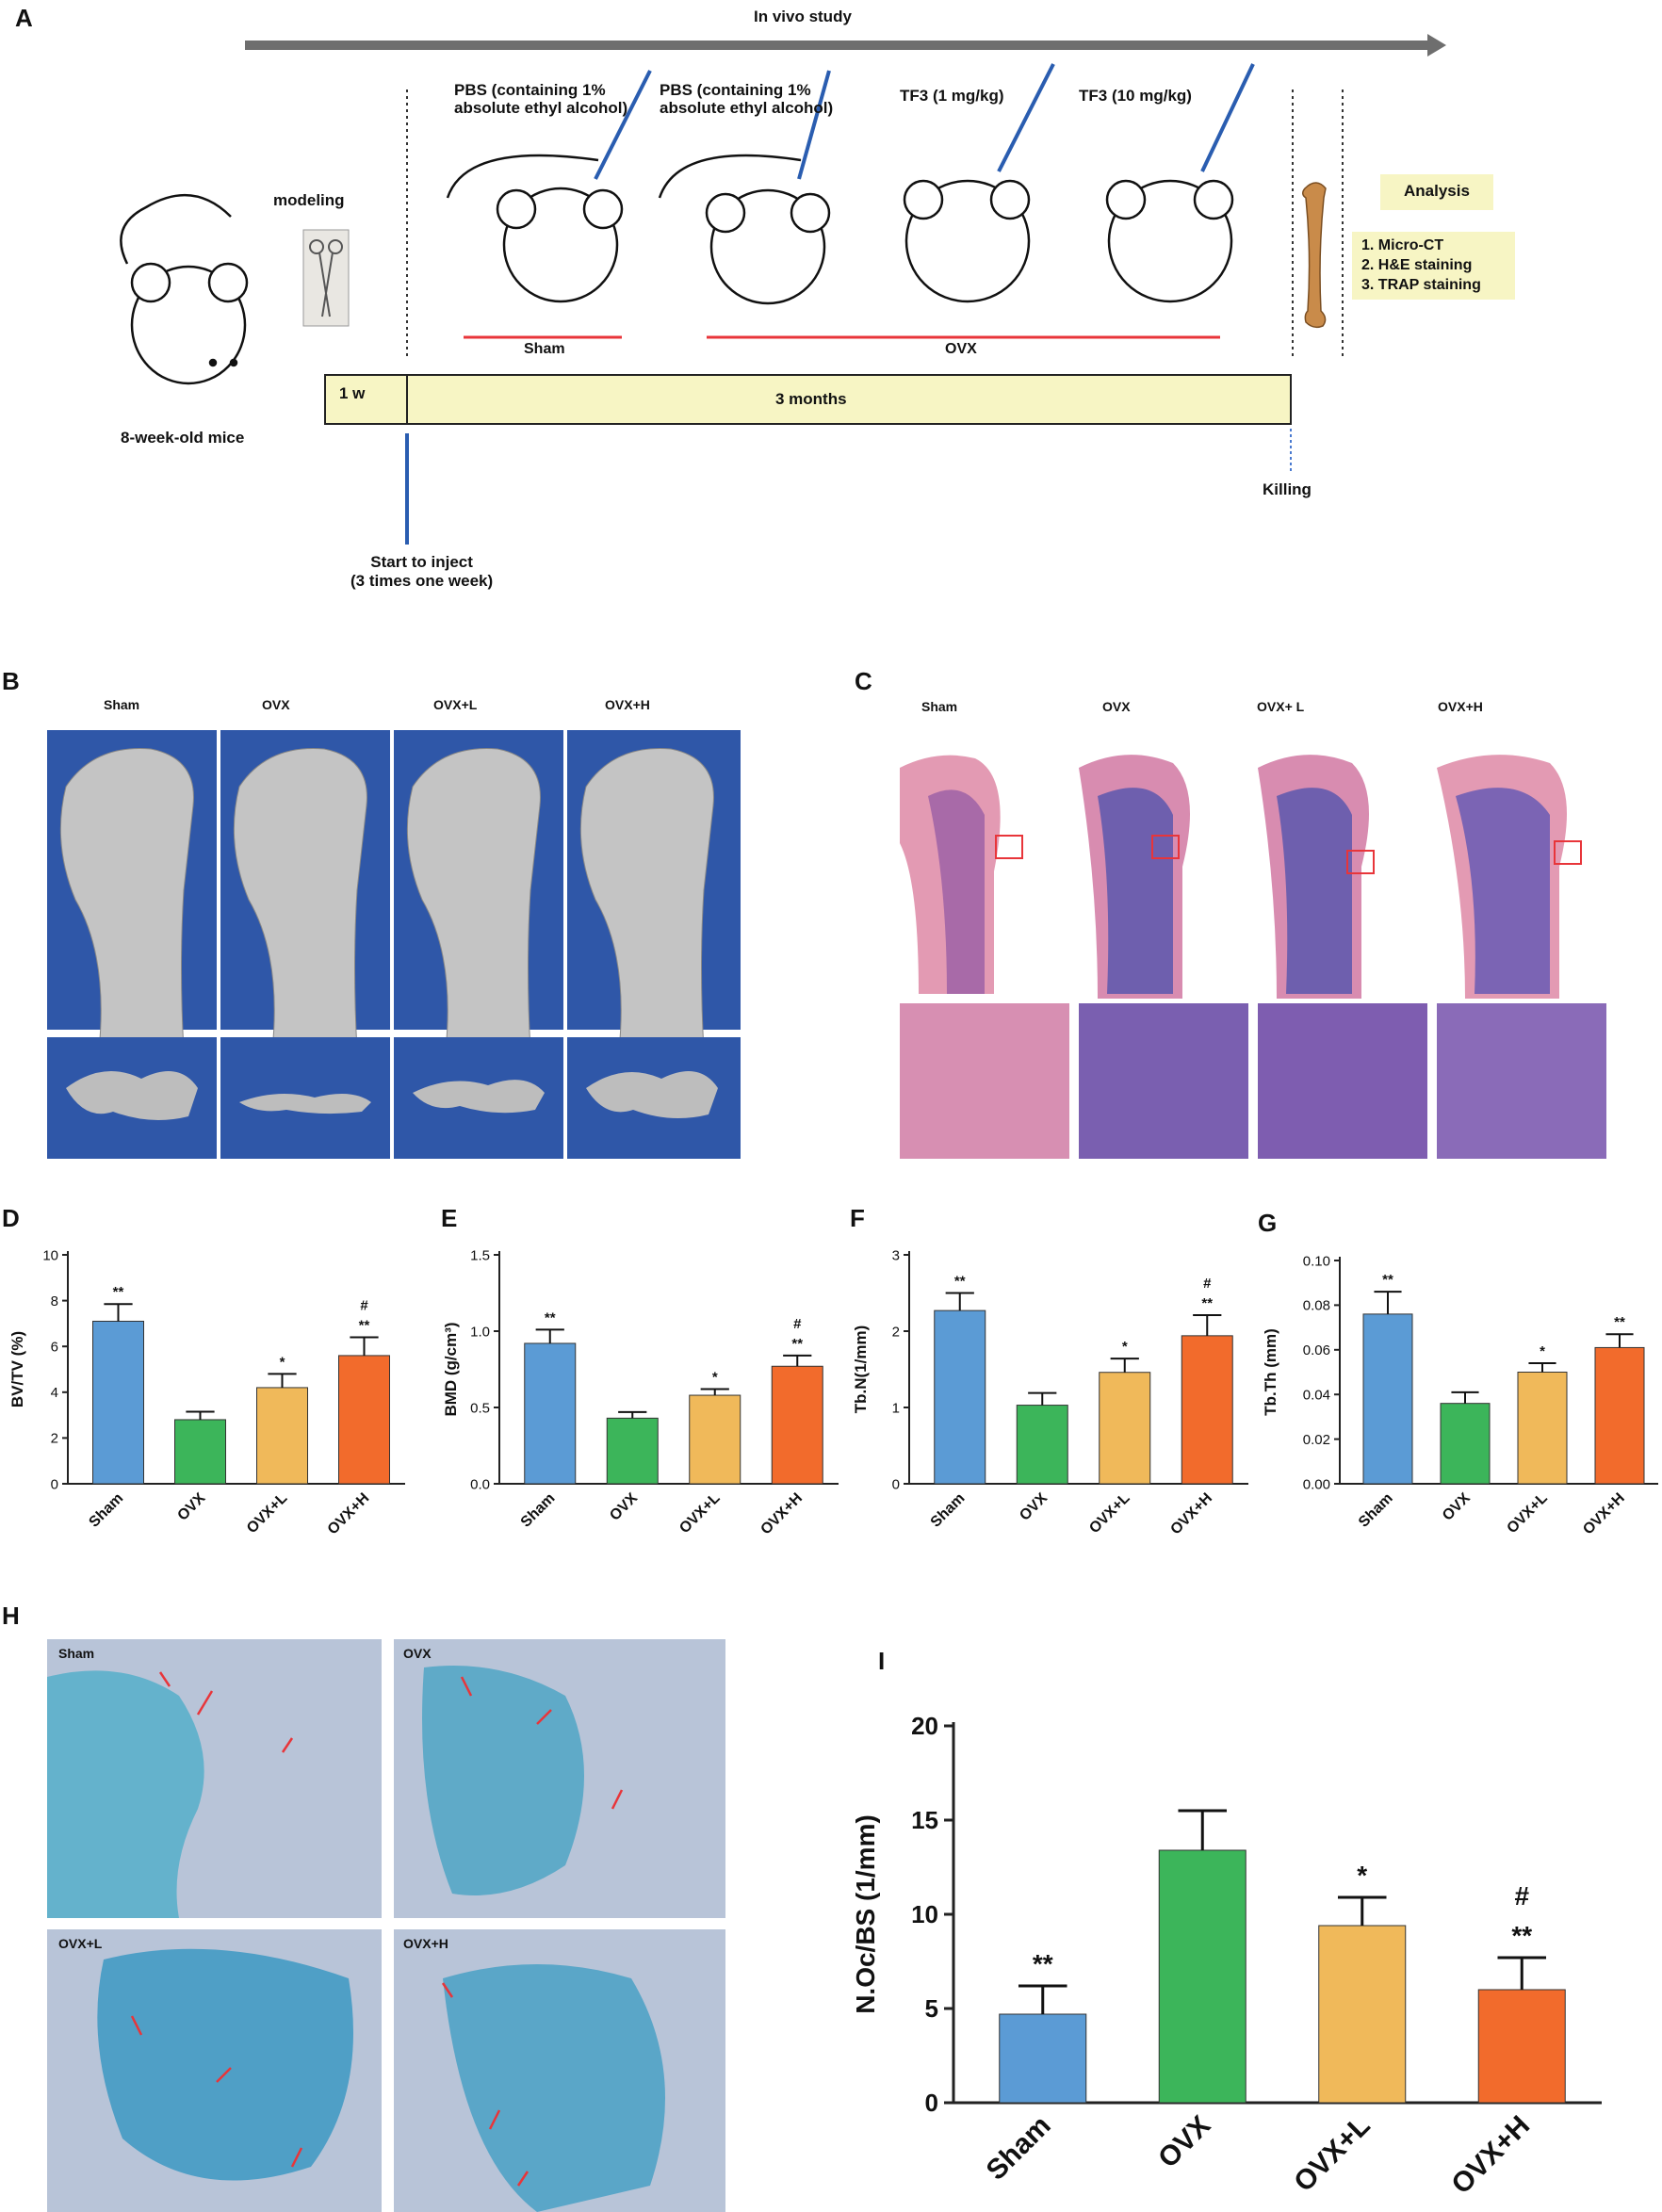 The height and width of the screenshot is (2212, 1662). Describe the element at coordinates (627, 704) in the screenshot. I see `micro-ct-group-label: OVX+H` at that location.